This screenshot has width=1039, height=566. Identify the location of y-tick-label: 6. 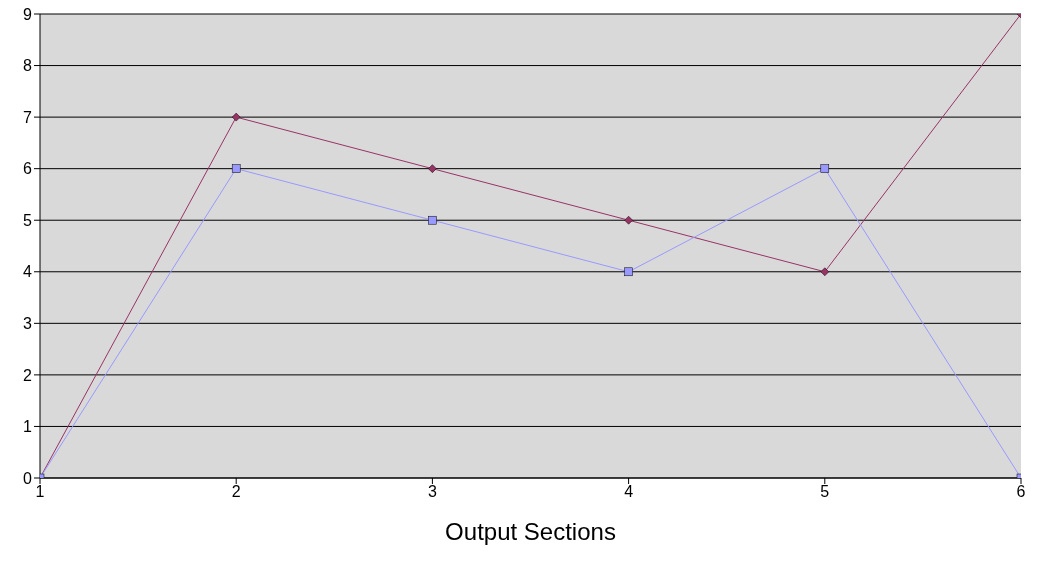
(28, 169).